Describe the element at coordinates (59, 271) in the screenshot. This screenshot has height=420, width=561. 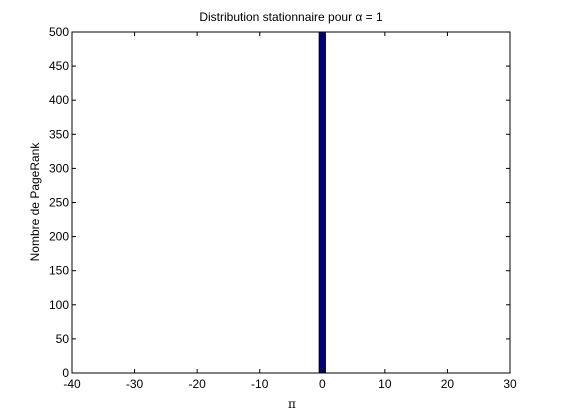
I see `y-tick-label: 150` at that location.